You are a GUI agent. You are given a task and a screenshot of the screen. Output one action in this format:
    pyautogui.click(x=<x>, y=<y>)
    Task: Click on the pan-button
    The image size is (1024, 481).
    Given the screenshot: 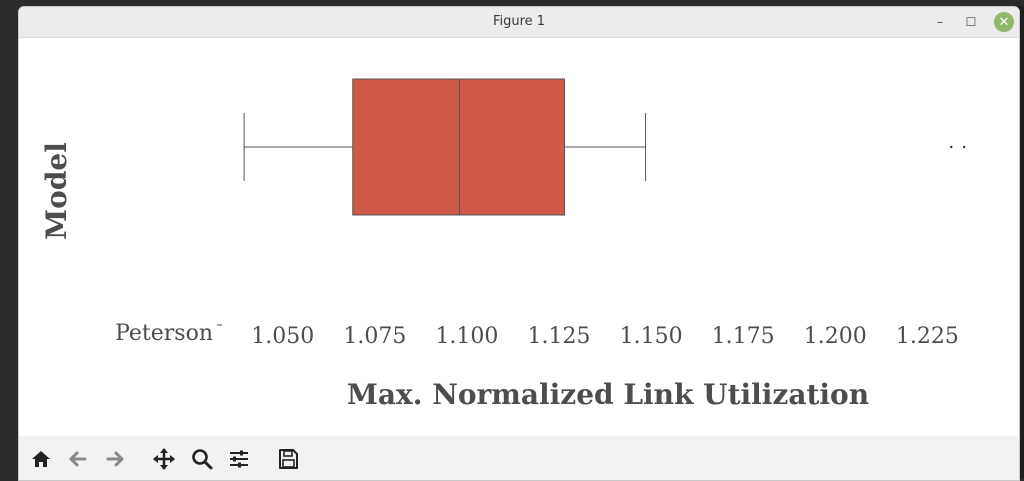 What is the action you would take?
    pyautogui.click(x=164, y=459)
    